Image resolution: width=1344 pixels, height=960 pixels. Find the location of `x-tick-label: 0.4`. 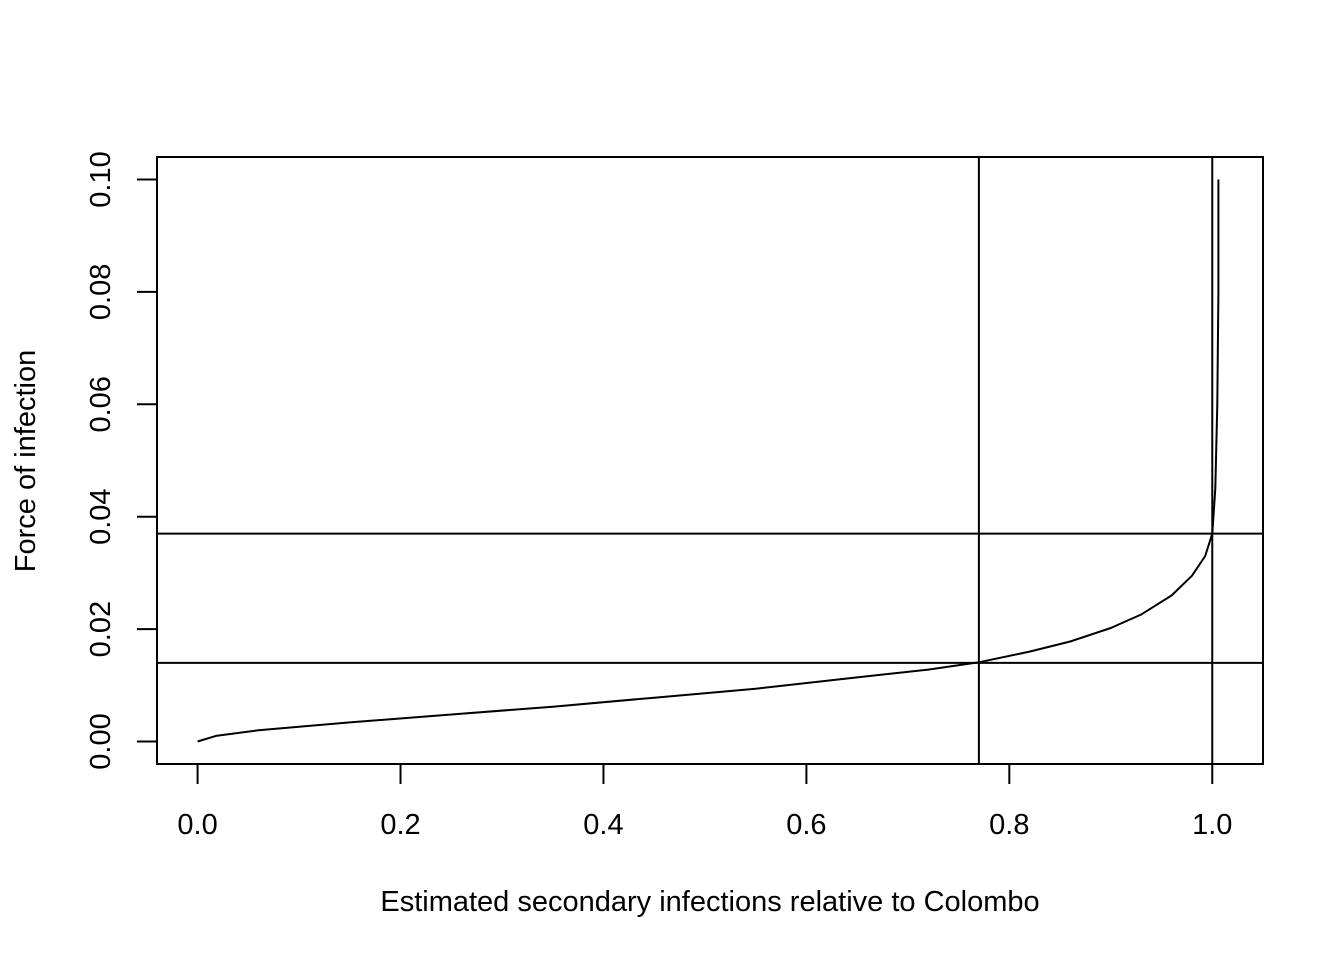

x-tick-label: 0.4 is located at coordinates (603, 825).